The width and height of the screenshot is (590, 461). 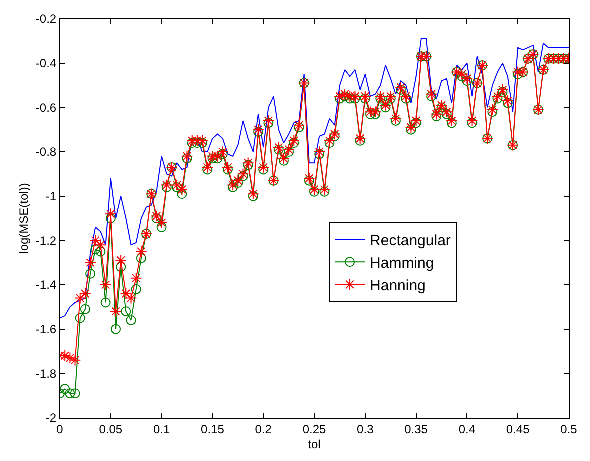 What do you see at coordinates (263, 429) in the screenshot?
I see `x-tick-label: 0.2` at bounding box center [263, 429].